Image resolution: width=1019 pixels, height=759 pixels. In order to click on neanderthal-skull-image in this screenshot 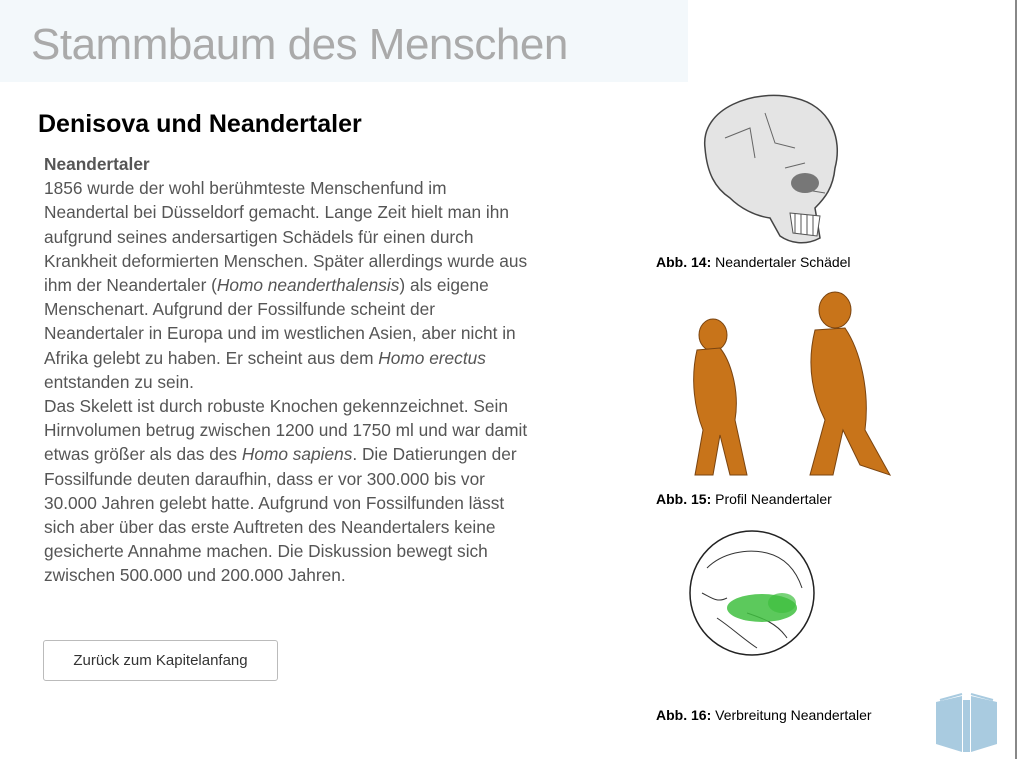, I will do `click(771, 169)`.